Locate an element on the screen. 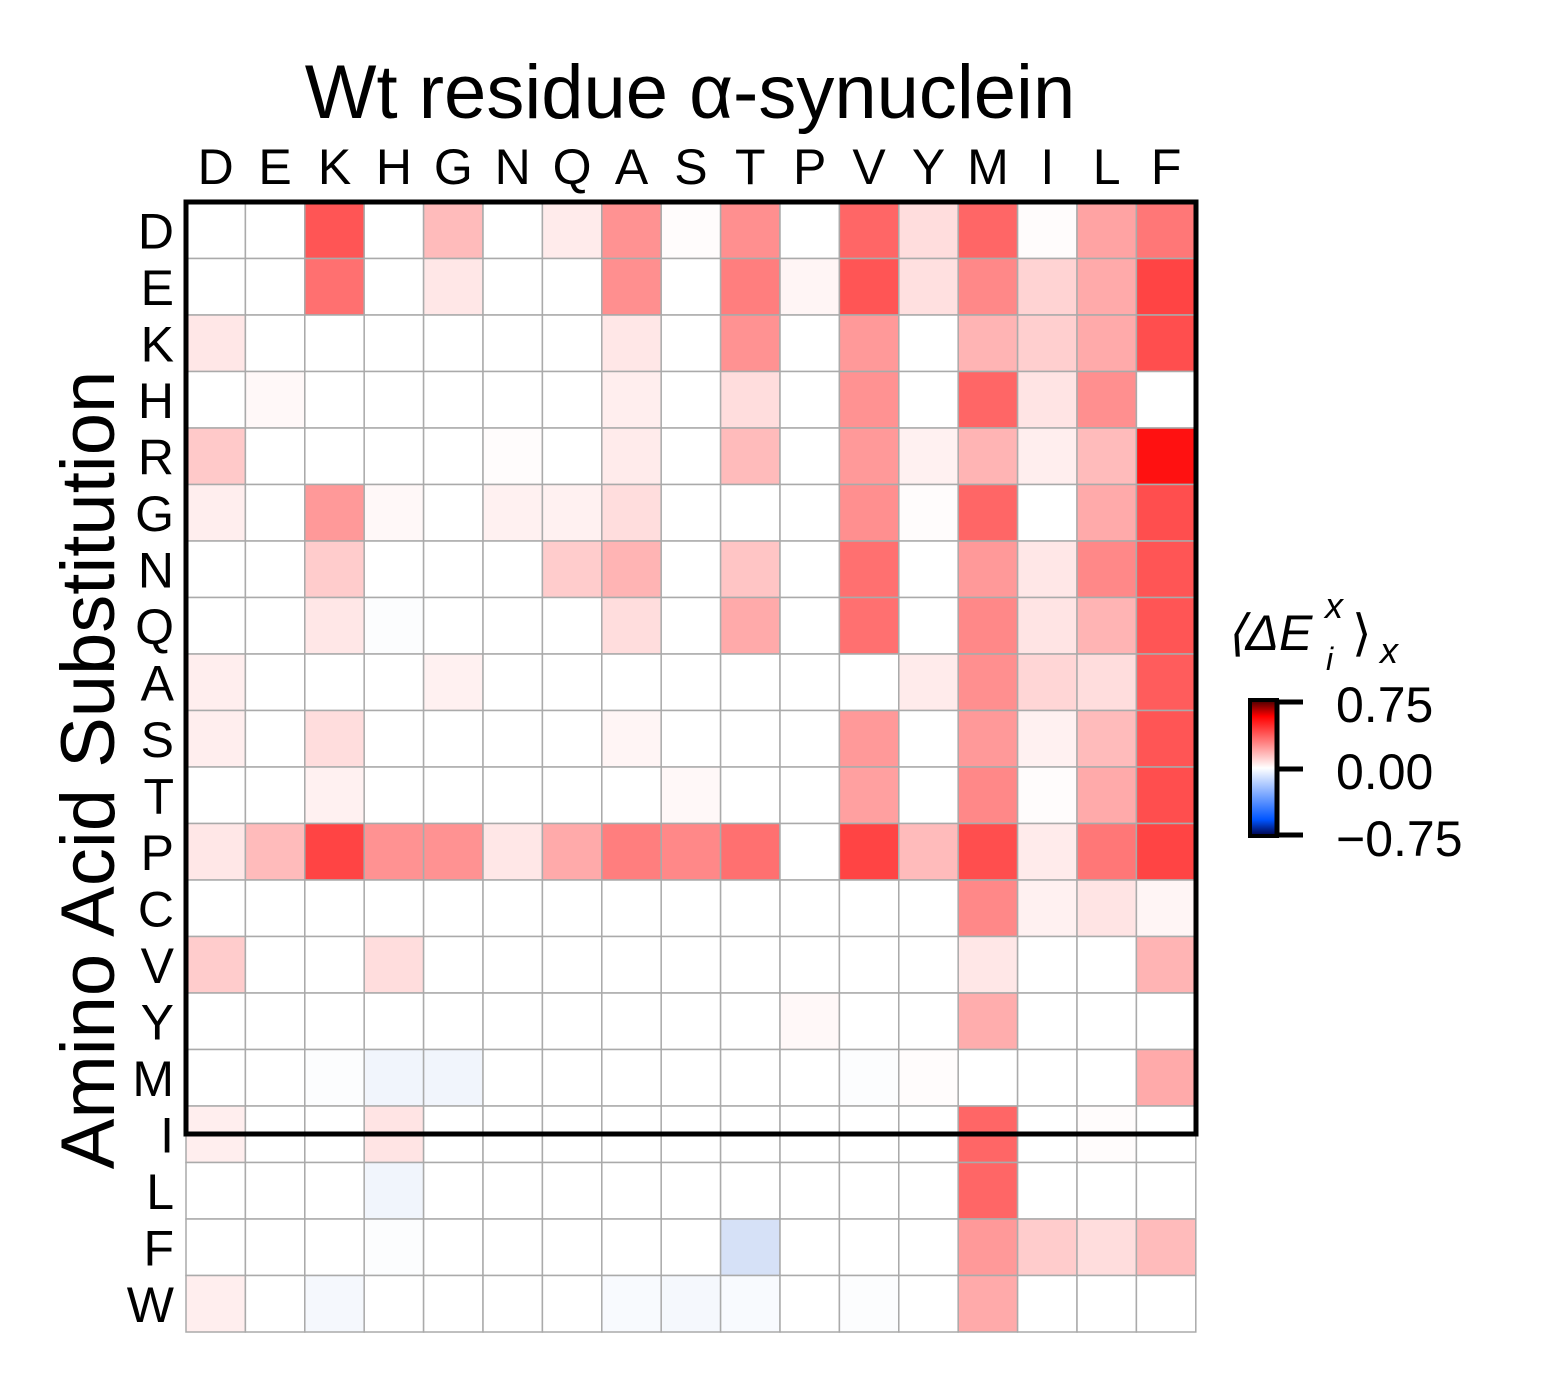  heatmap-cell-W-F is located at coordinates (1166, 1303).